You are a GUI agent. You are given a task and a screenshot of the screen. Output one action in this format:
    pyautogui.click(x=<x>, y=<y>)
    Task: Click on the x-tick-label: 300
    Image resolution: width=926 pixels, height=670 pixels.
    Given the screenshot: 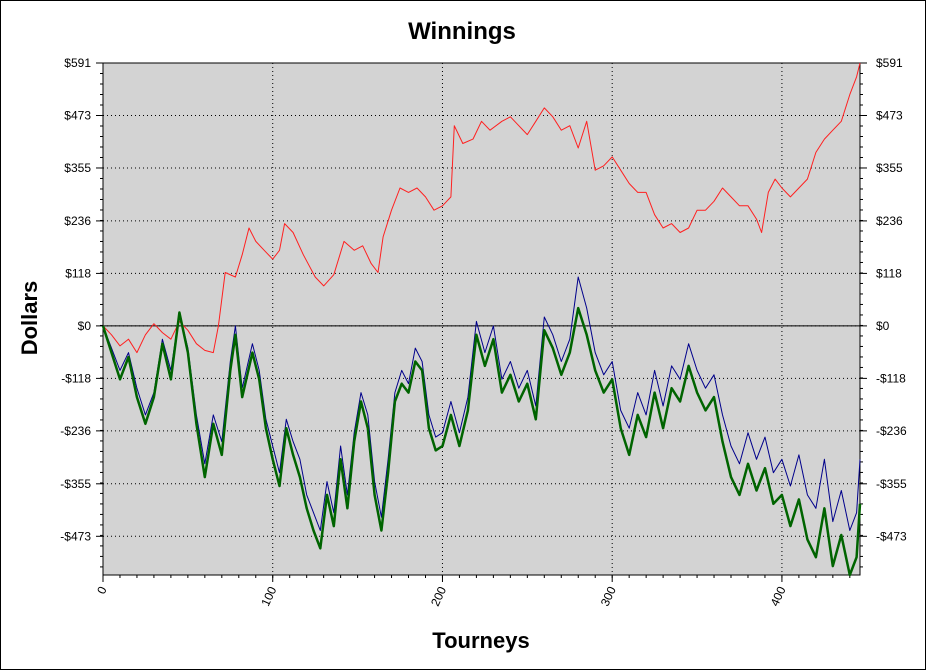 What is the action you would take?
    pyautogui.click(x=608, y=596)
    